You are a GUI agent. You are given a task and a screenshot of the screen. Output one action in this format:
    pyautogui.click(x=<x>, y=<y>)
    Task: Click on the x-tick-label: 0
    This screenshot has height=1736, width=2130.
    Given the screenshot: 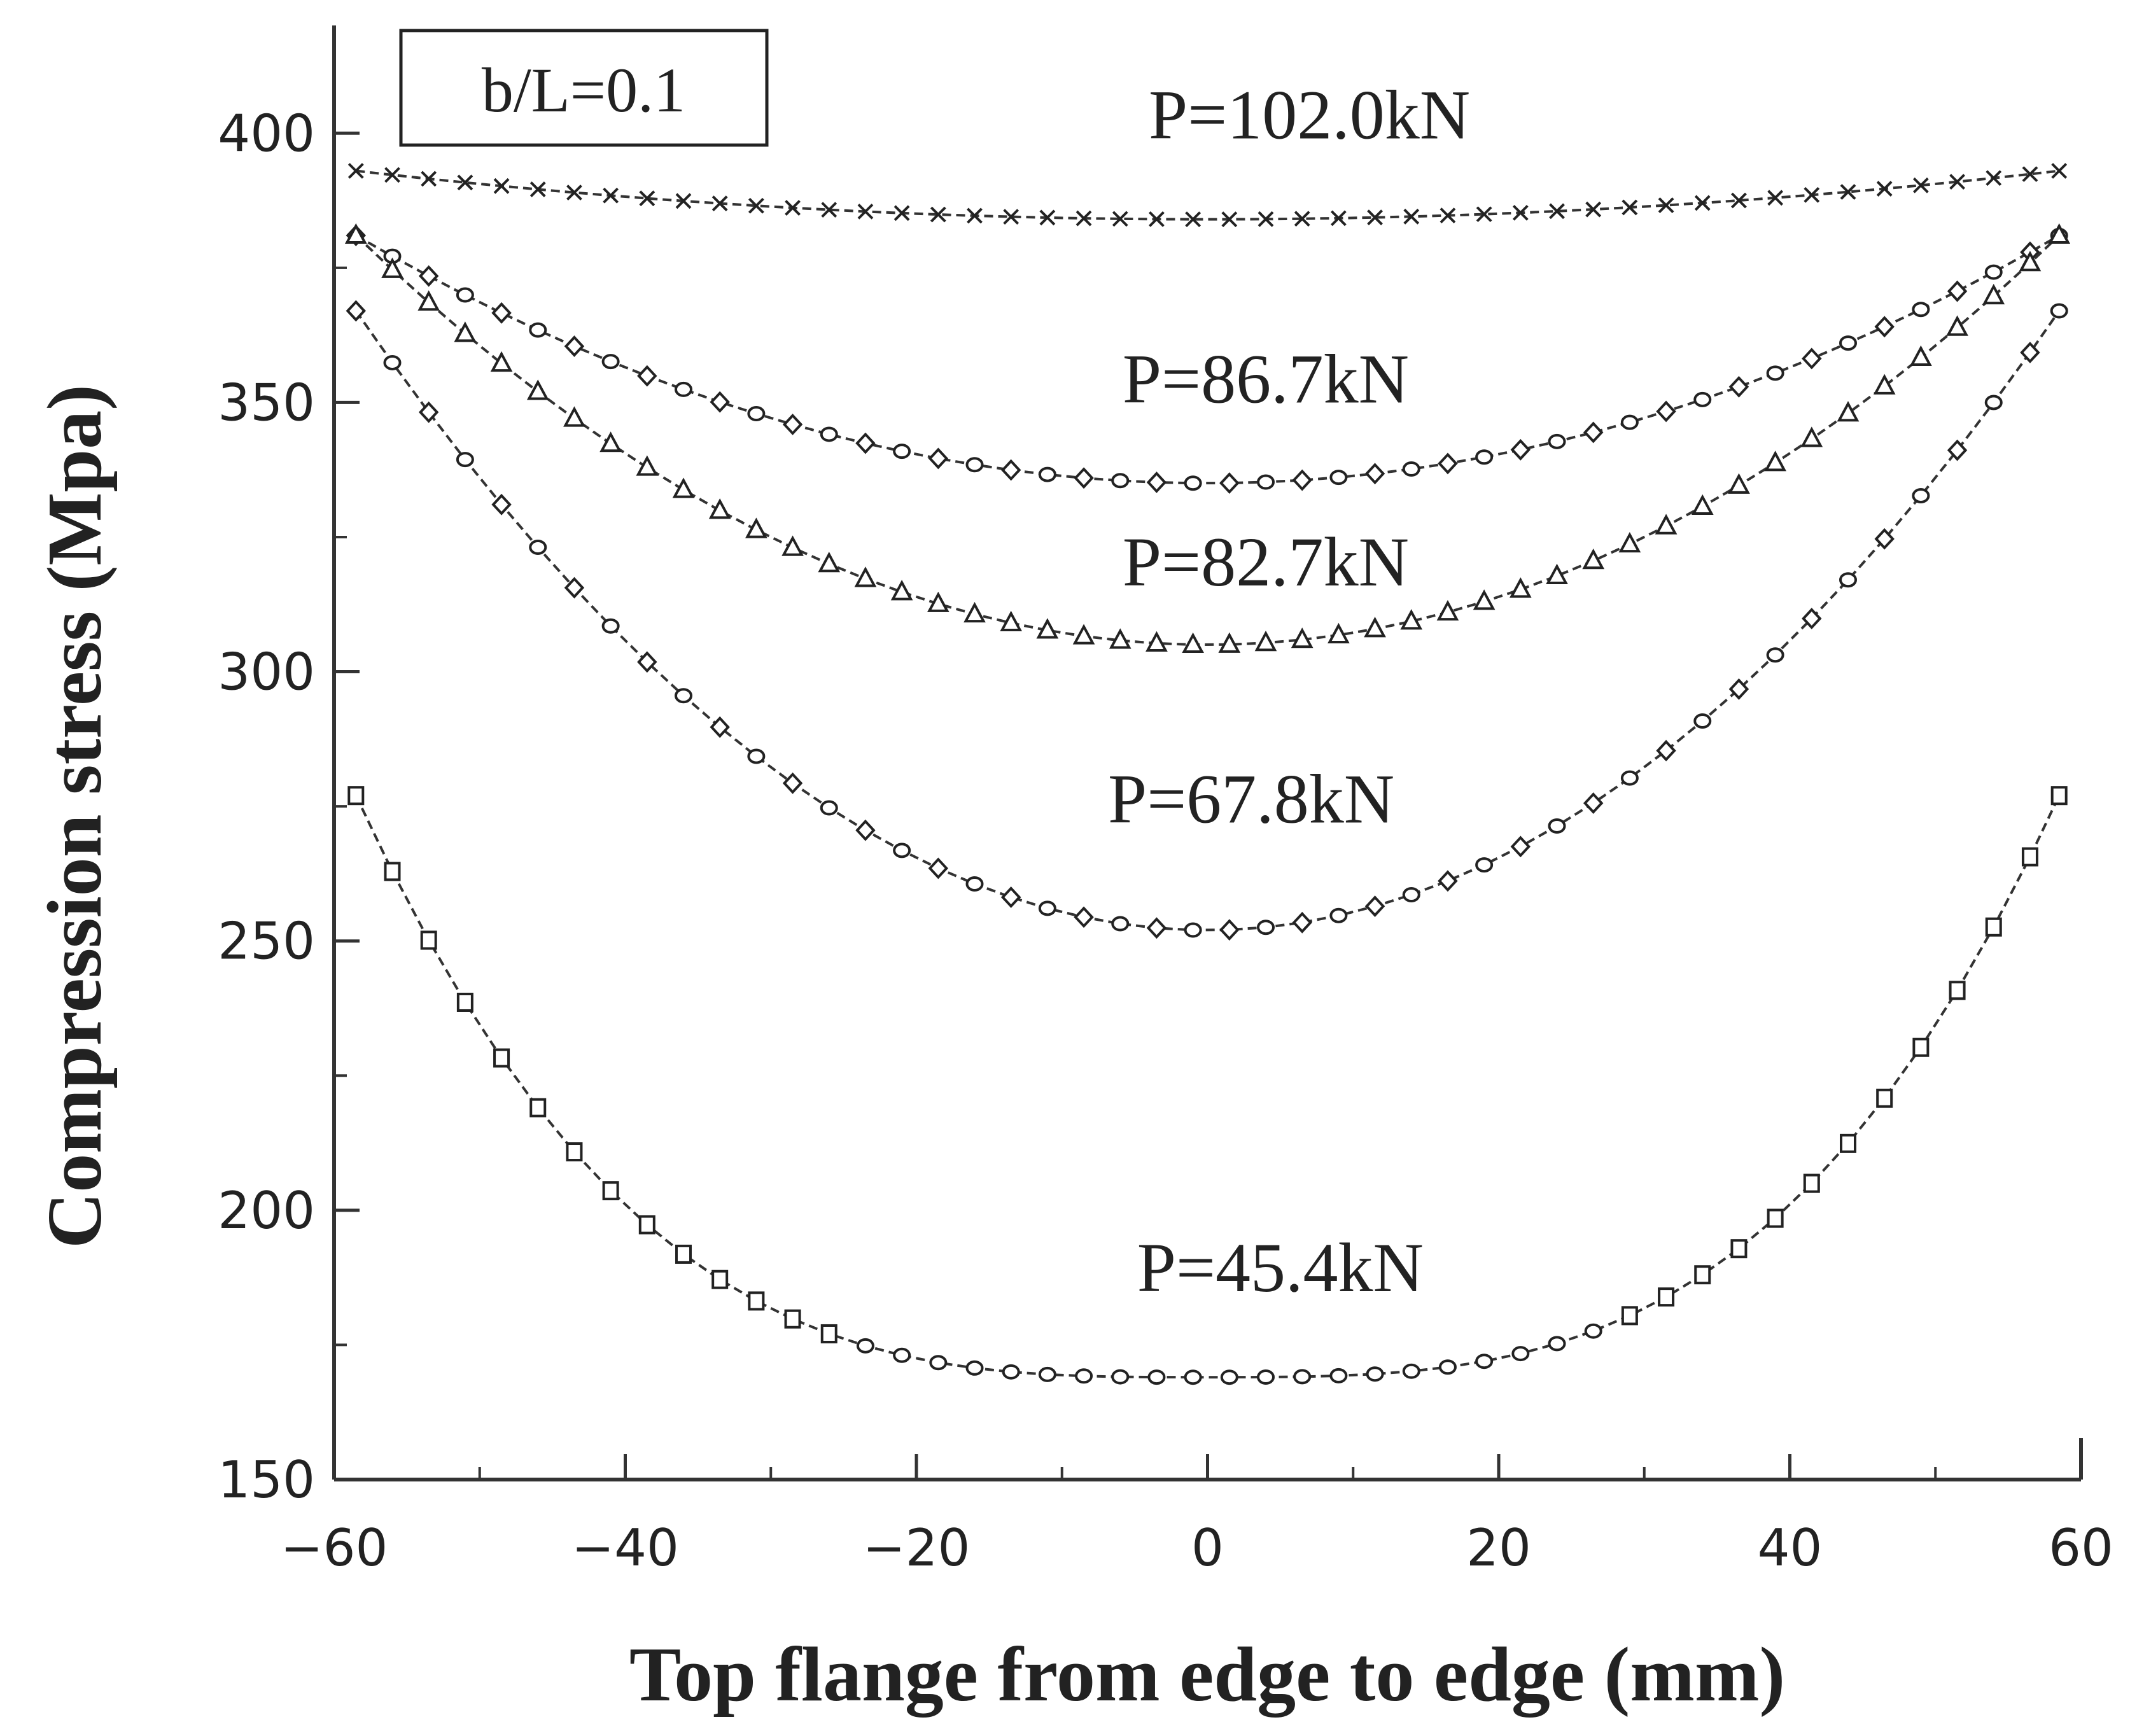 What is the action you would take?
    pyautogui.click(x=1207, y=1548)
    